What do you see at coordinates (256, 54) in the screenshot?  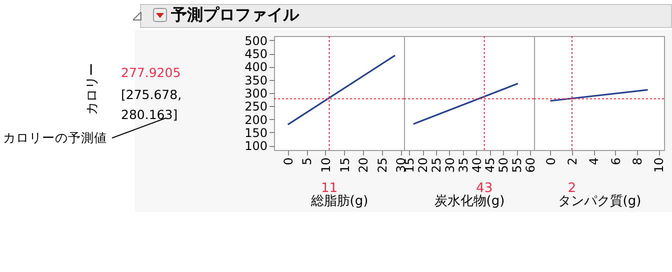 I see `y-tick-label: 450` at bounding box center [256, 54].